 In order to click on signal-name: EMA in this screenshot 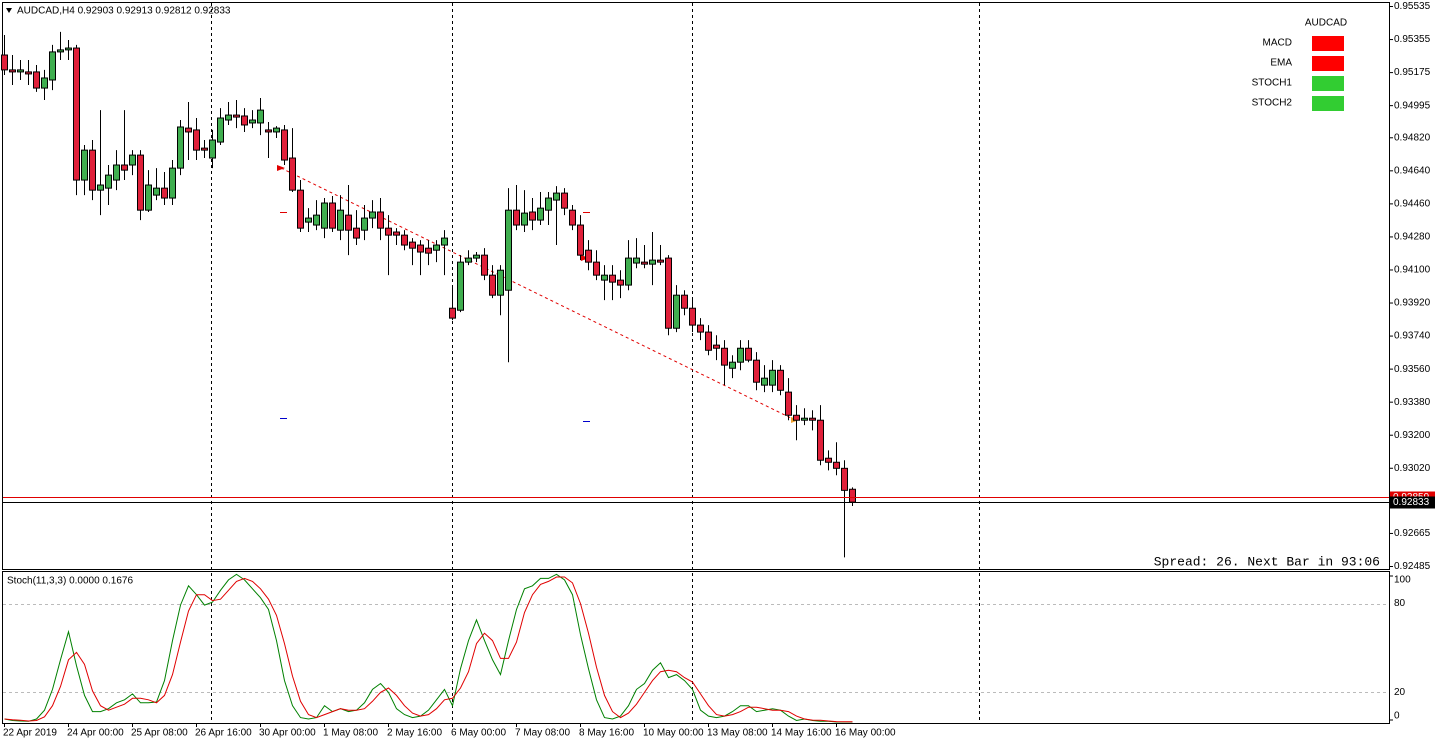, I will do `click(1281, 63)`.